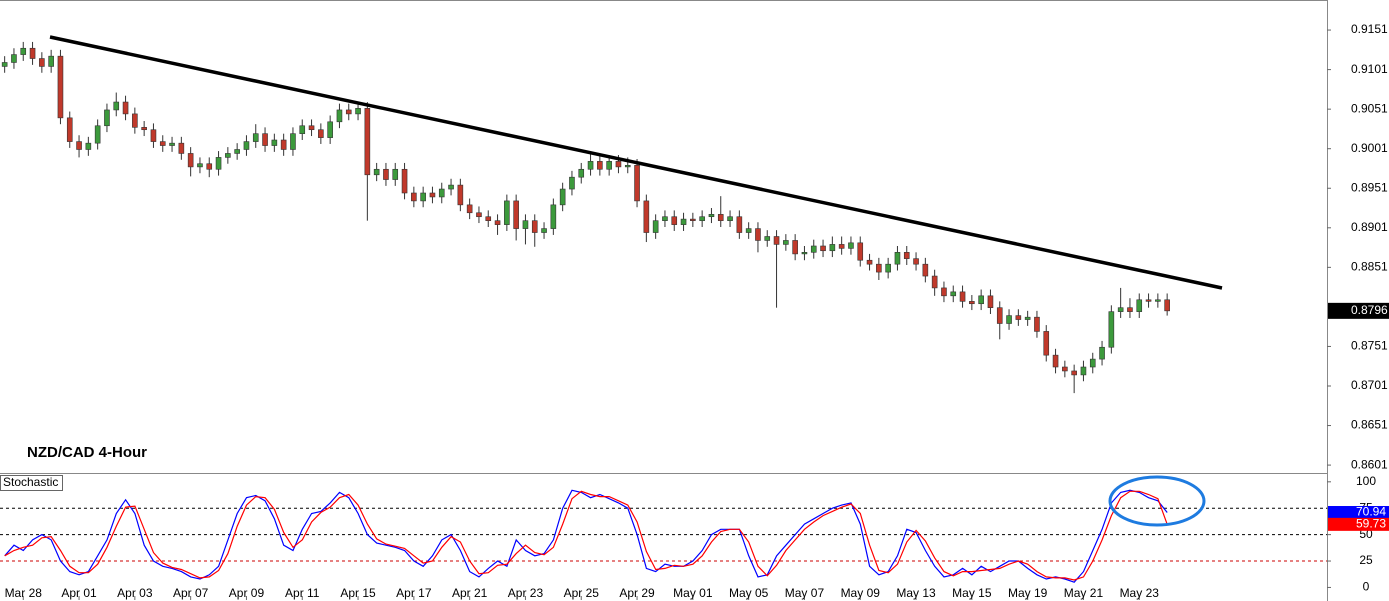  What do you see at coordinates (191, 593) in the screenshot?
I see `x-tick-label: Apr 07` at bounding box center [191, 593].